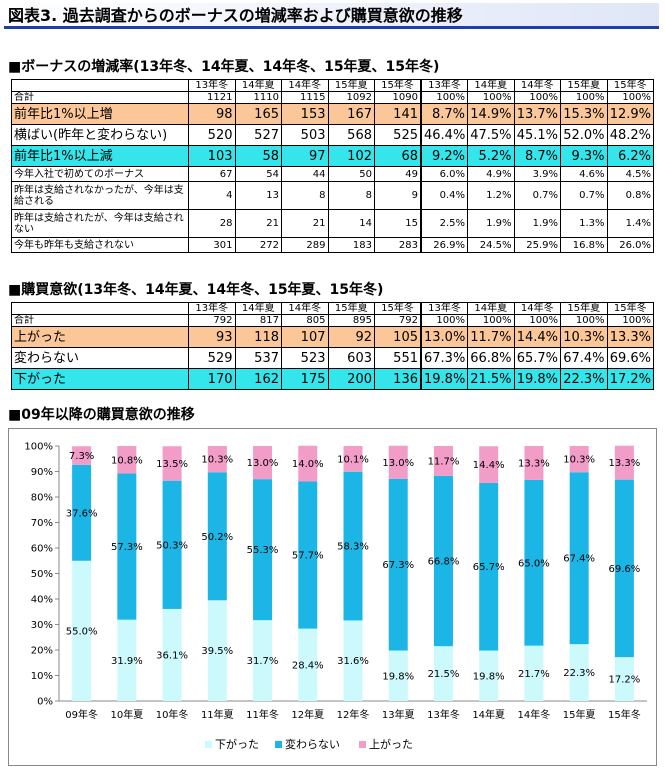 The width and height of the screenshot is (665, 772). Describe the element at coordinates (312, 744) in the screenshot. I see `legend-label: 変わらない` at that location.